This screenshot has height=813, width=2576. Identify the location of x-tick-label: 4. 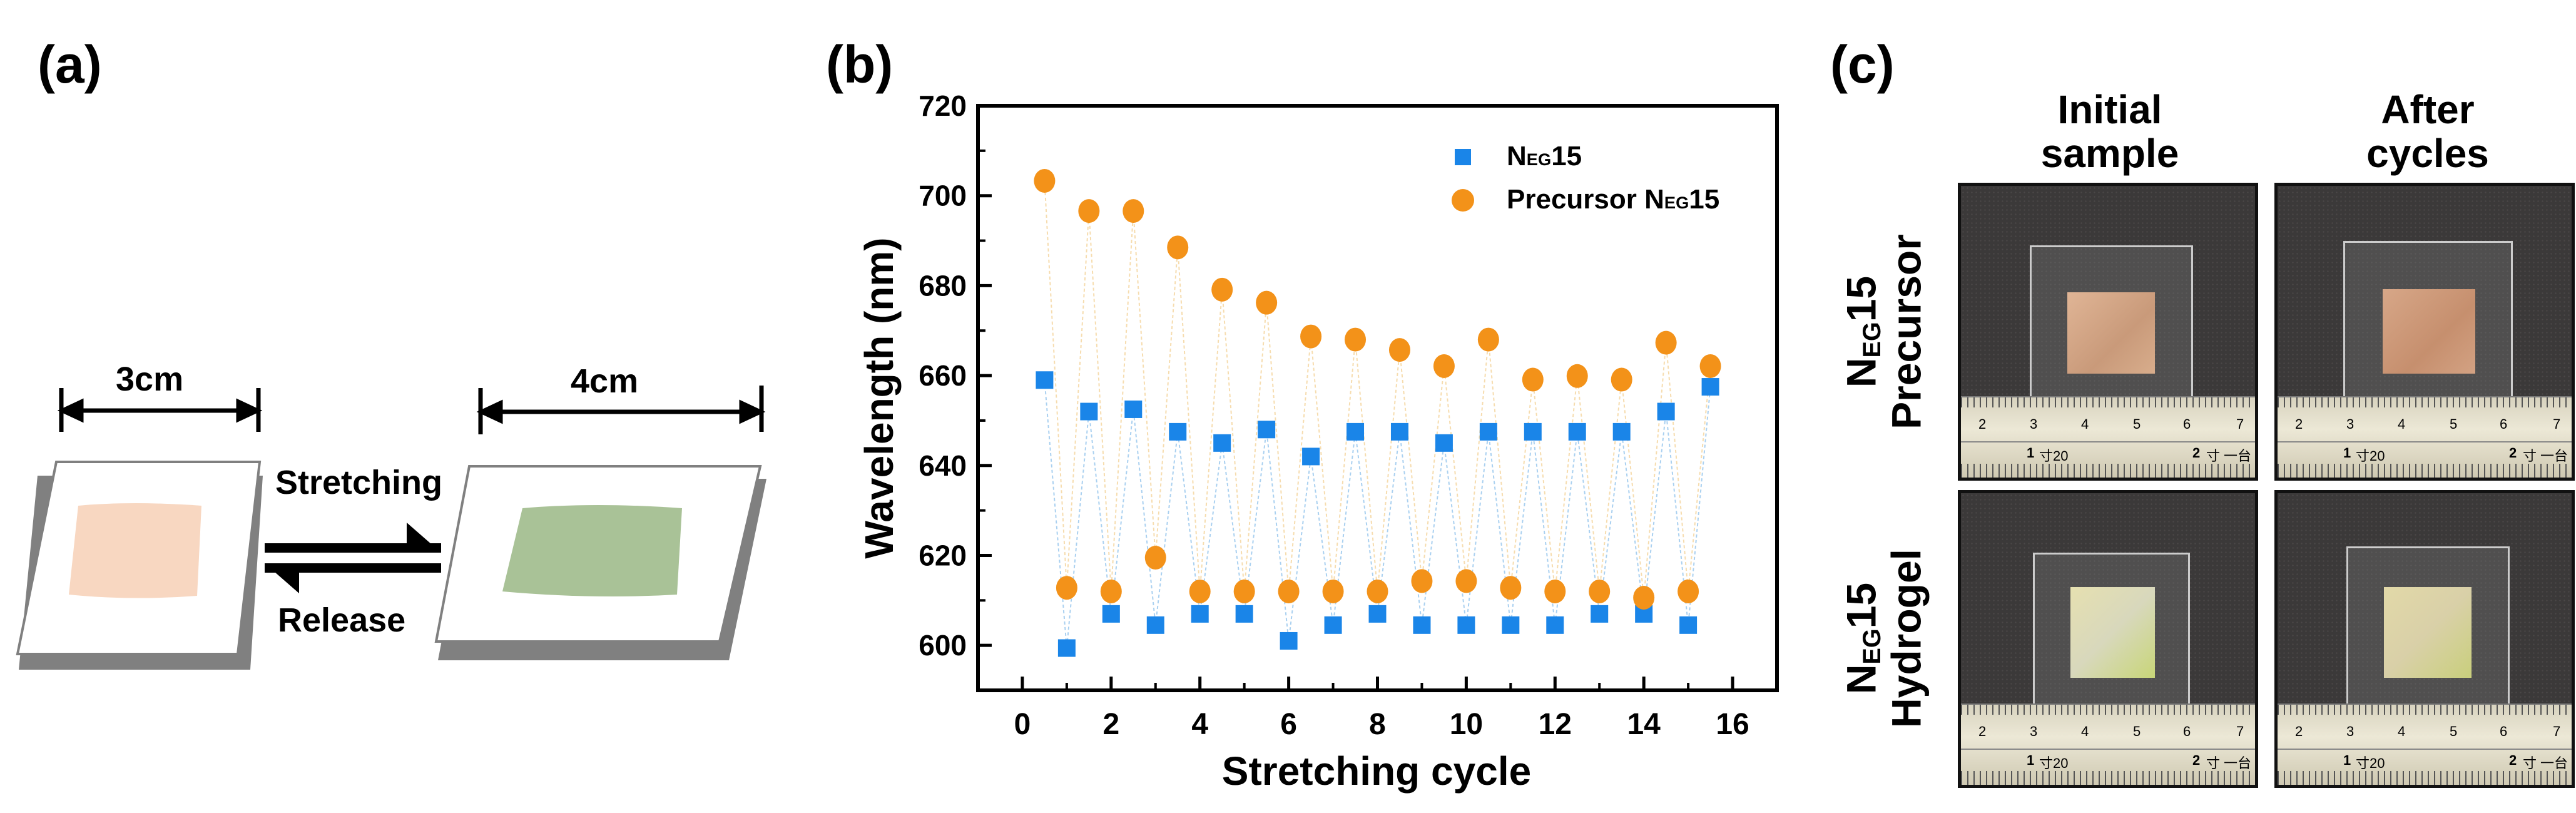
(1199, 724).